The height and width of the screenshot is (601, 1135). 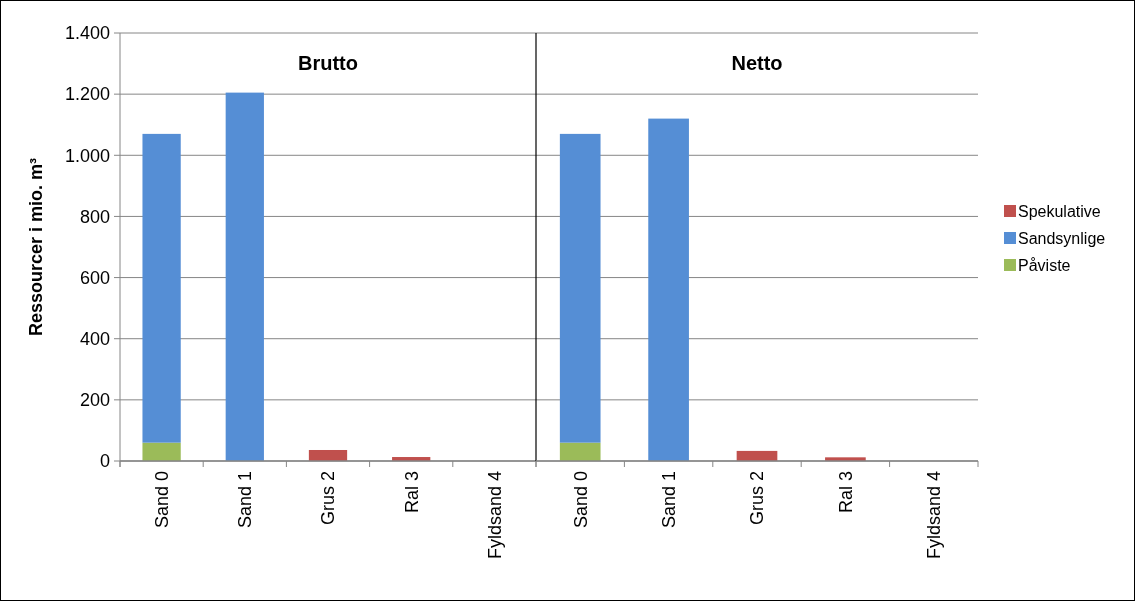 I want to click on y-tick-label: 600, so click(x=94, y=277).